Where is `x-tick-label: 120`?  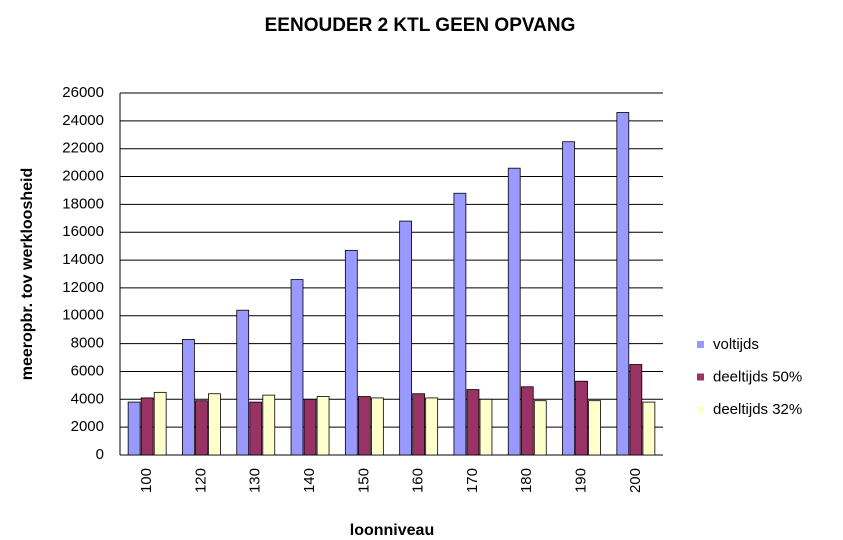 x-tick-label: 120 is located at coordinates (200, 480).